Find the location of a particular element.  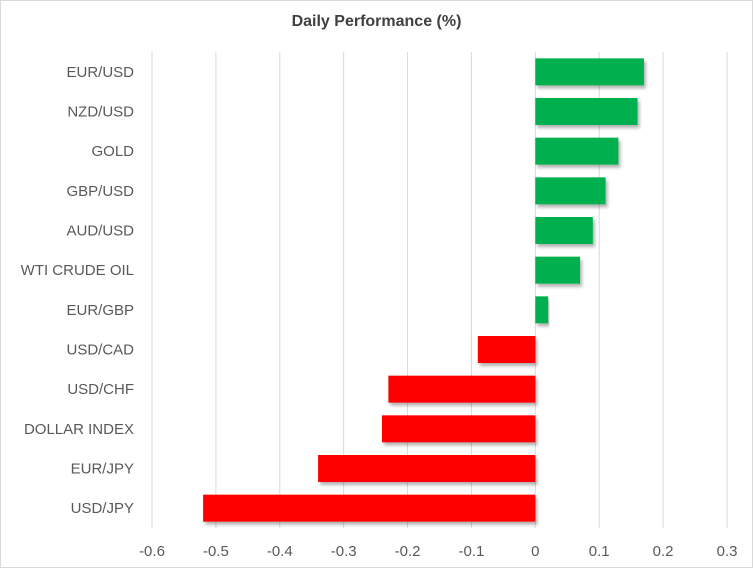

bar-eur-jpy is located at coordinates (427, 468).